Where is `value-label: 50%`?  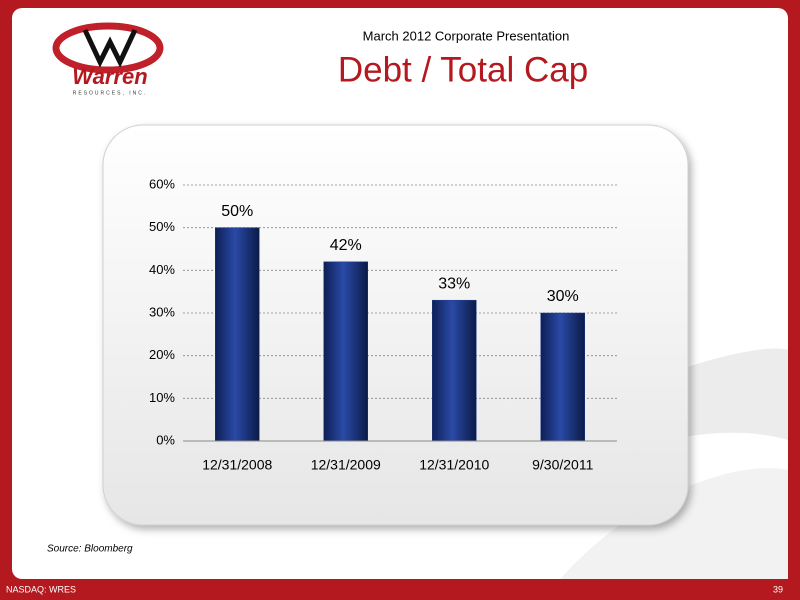
value-label: 50% is located at coordinates (237, 211).